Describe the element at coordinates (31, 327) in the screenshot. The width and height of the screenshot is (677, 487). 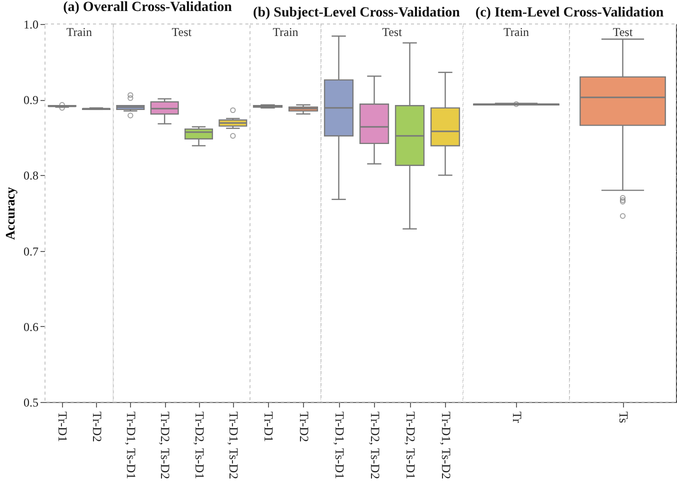
I see `y-tick-label: 0.6` at that location.